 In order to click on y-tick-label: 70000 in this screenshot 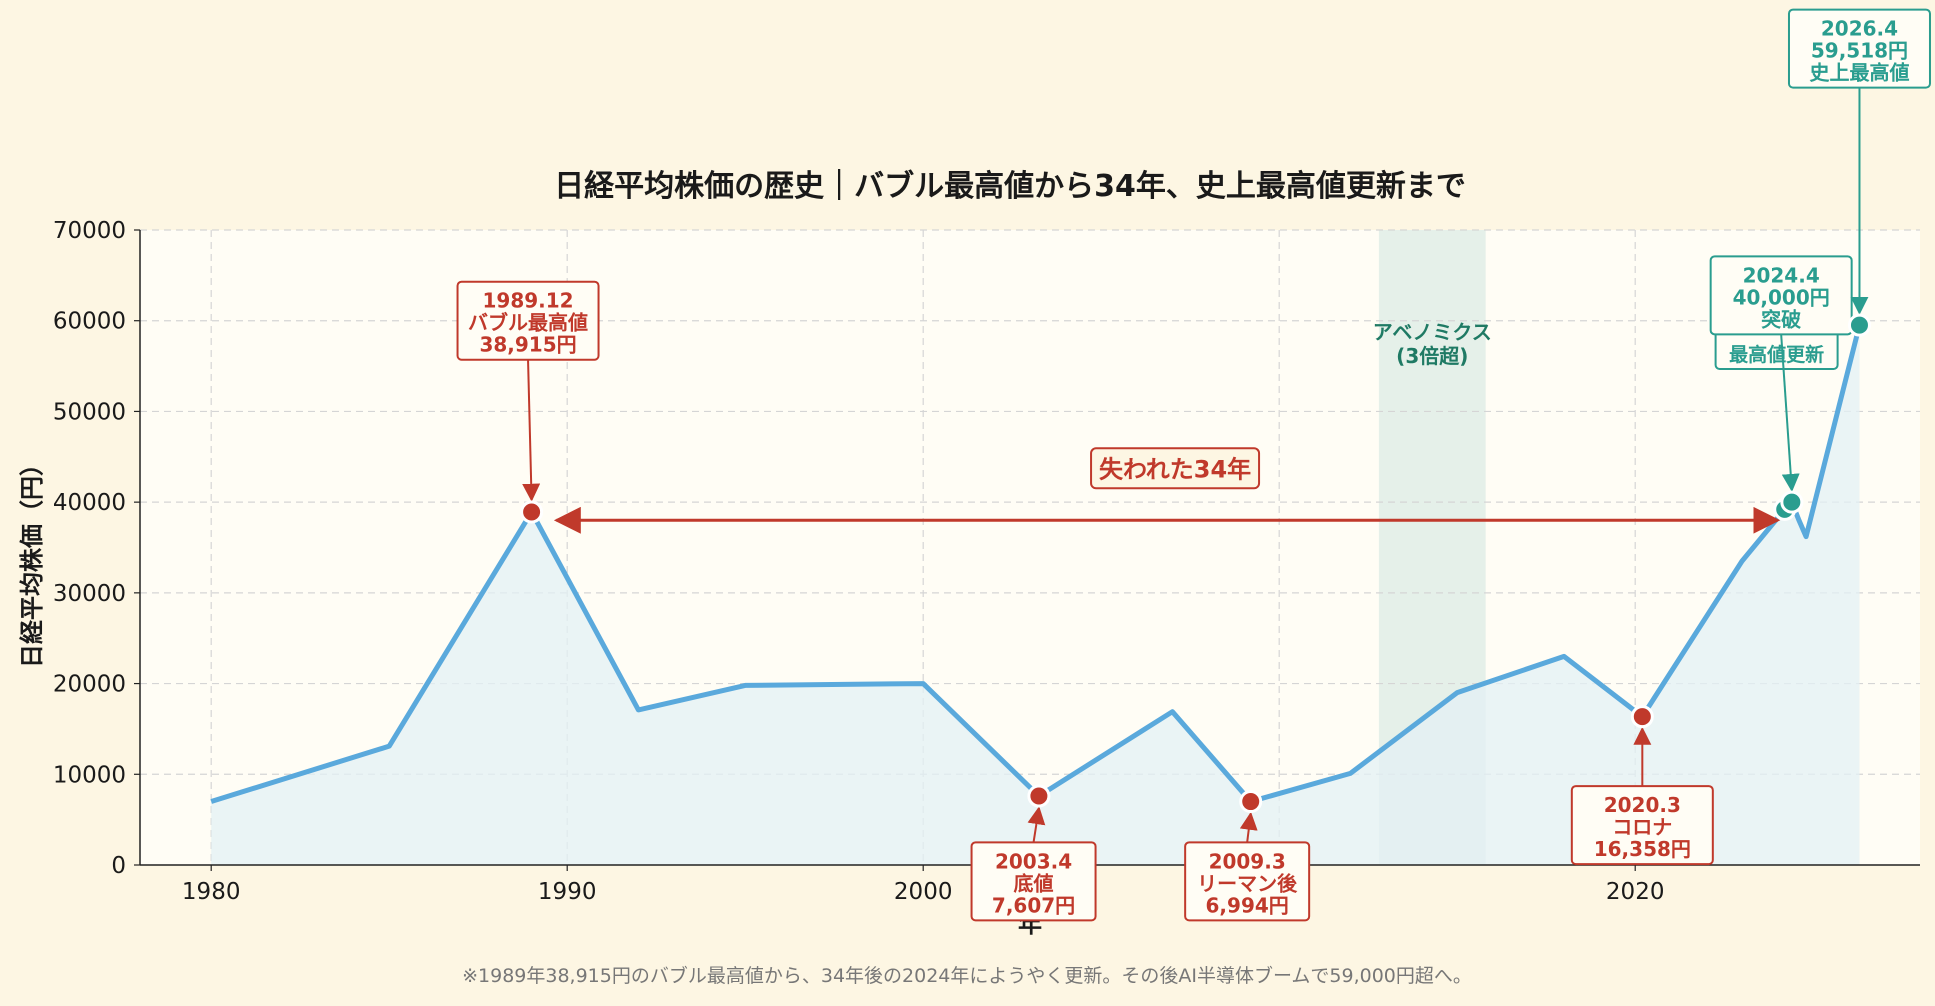, I will do `click(89, 231)`.